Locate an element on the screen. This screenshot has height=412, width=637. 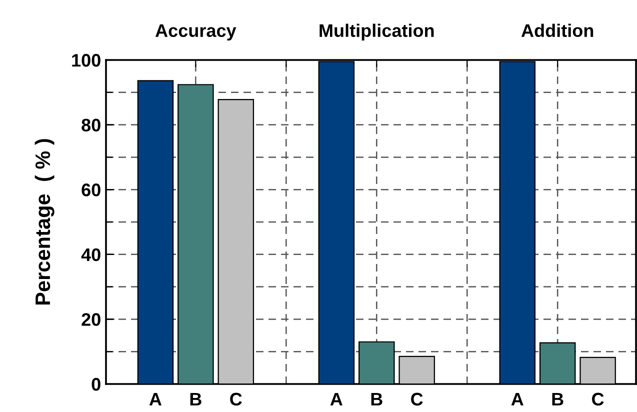
y-axis-title: Percentage ( % ) is located at coordinates (44, 222).